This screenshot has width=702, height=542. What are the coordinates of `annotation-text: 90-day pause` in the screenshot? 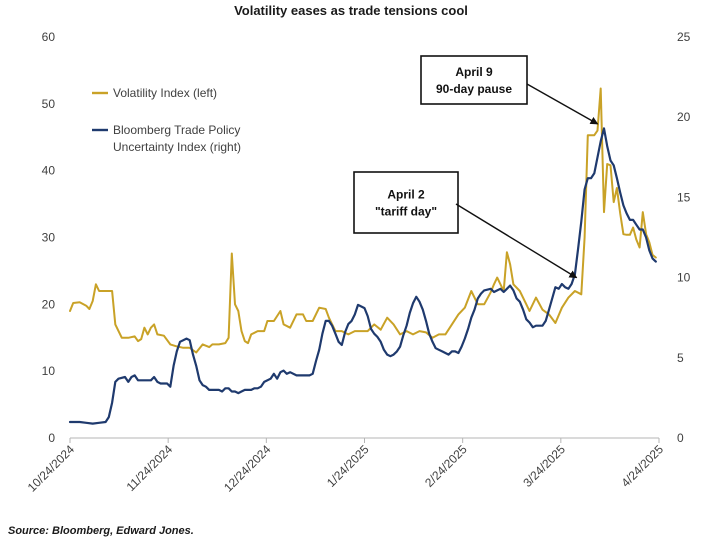 It's located at (474, 89).